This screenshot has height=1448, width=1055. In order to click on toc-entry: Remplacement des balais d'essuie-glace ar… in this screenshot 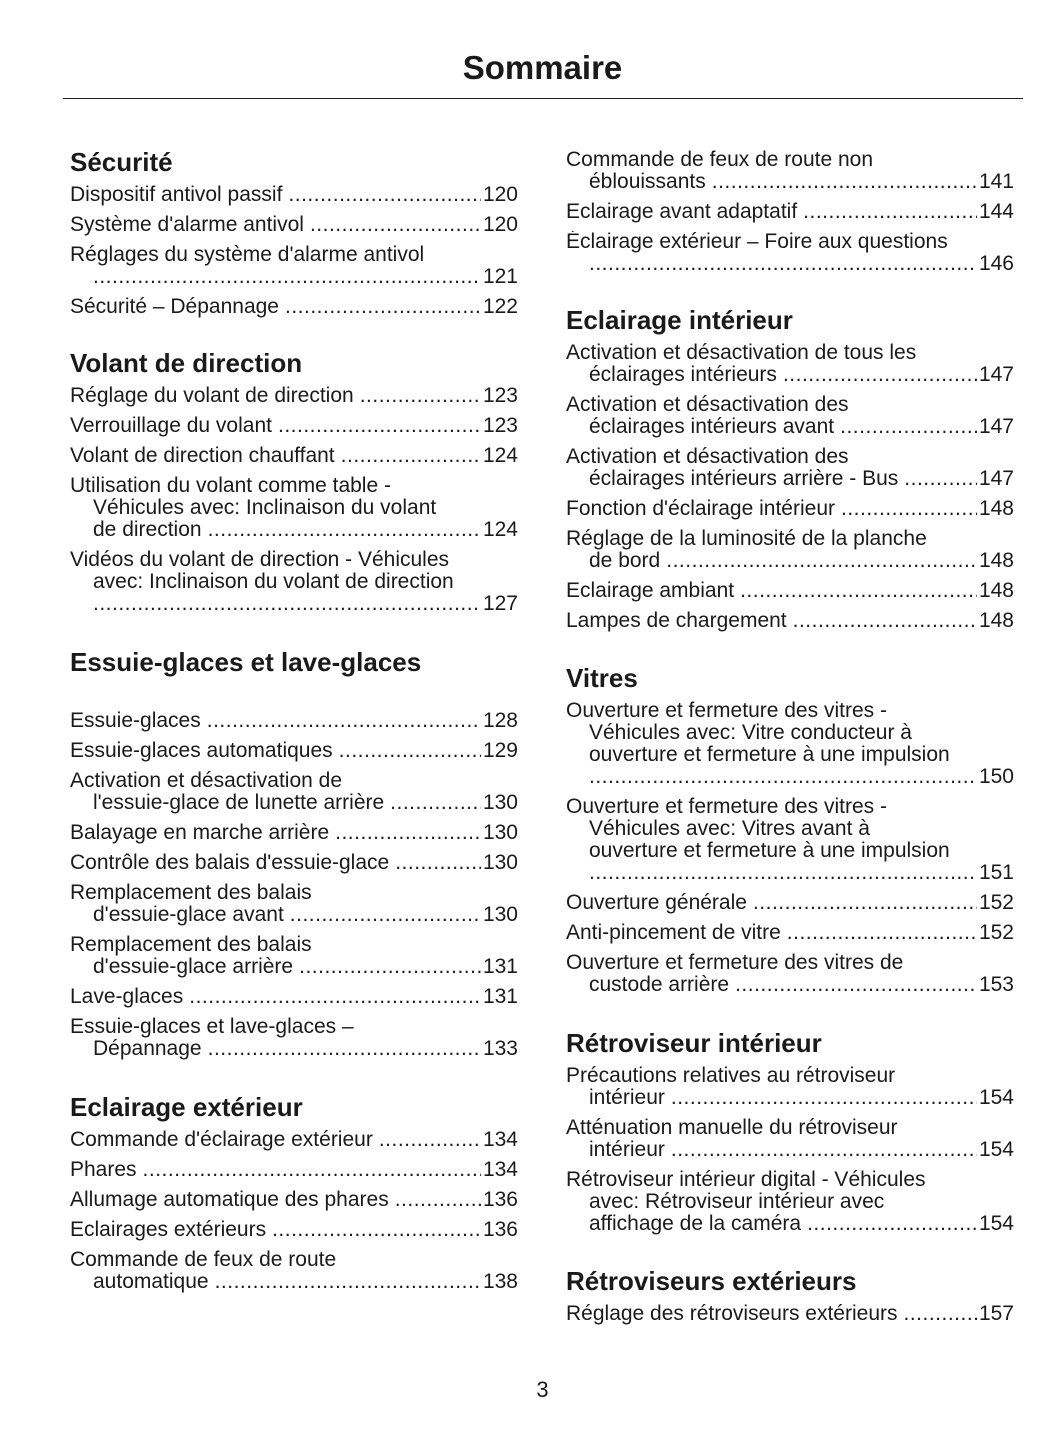, I will do `click(294, 956)`.